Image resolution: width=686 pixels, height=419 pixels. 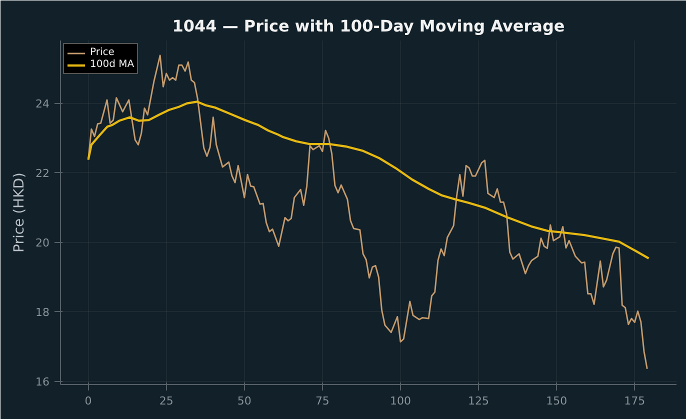 I want to click on y-tick-label: 20, so click(x=43, y=243).